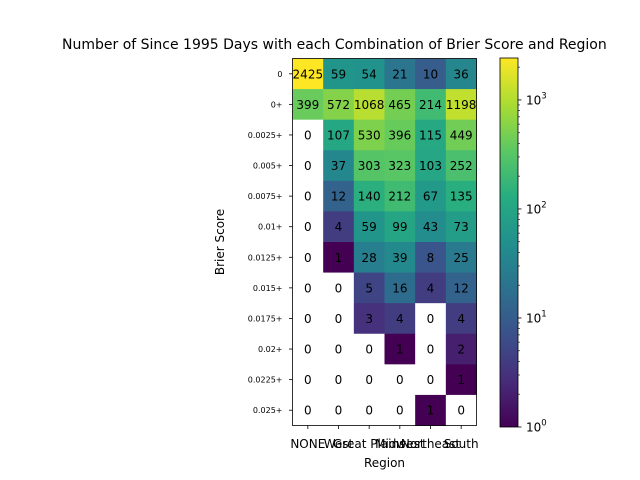  I want to click on x-tick-label: West, so click(339, 444).